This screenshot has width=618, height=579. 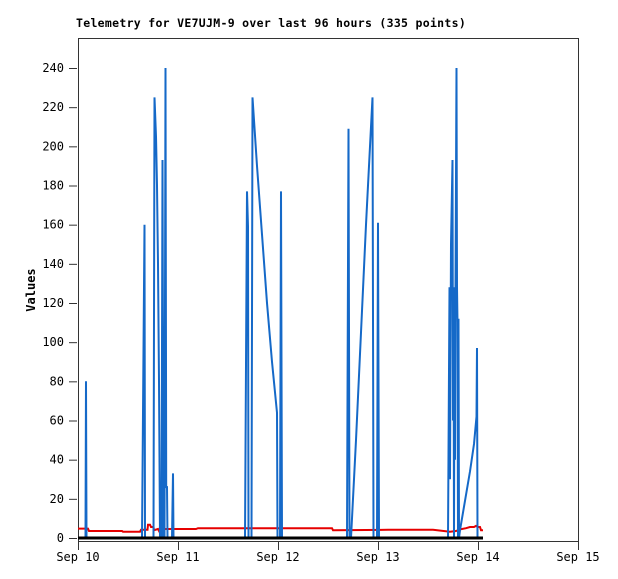 What do you see at coordinates (57, 460) in the screenshot?
I see `y-tick-label: 40` at bounding box center [57, 460].